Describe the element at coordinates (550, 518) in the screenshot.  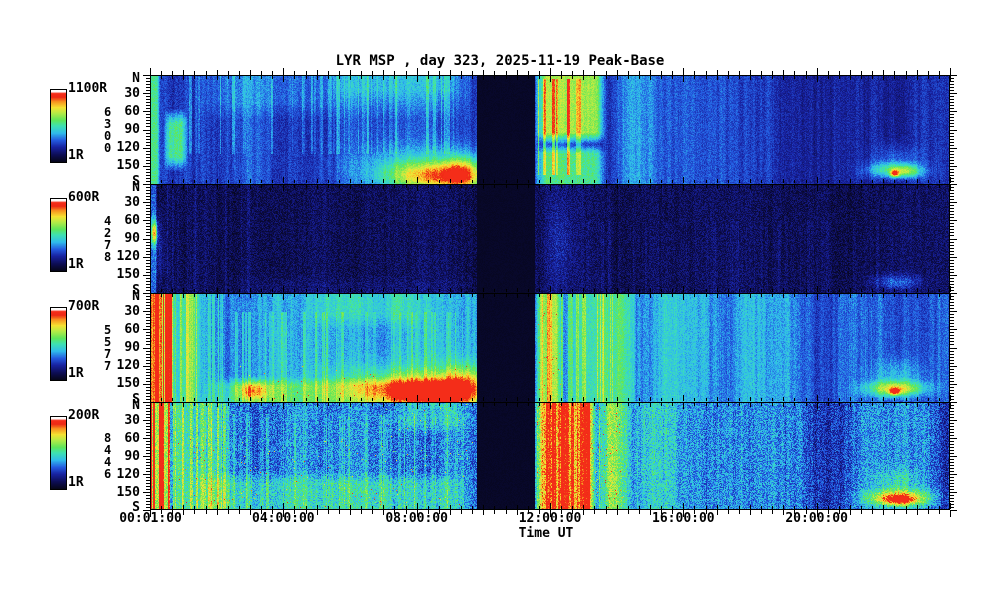
I see `x-tick-label: 12:00:00` at that location.